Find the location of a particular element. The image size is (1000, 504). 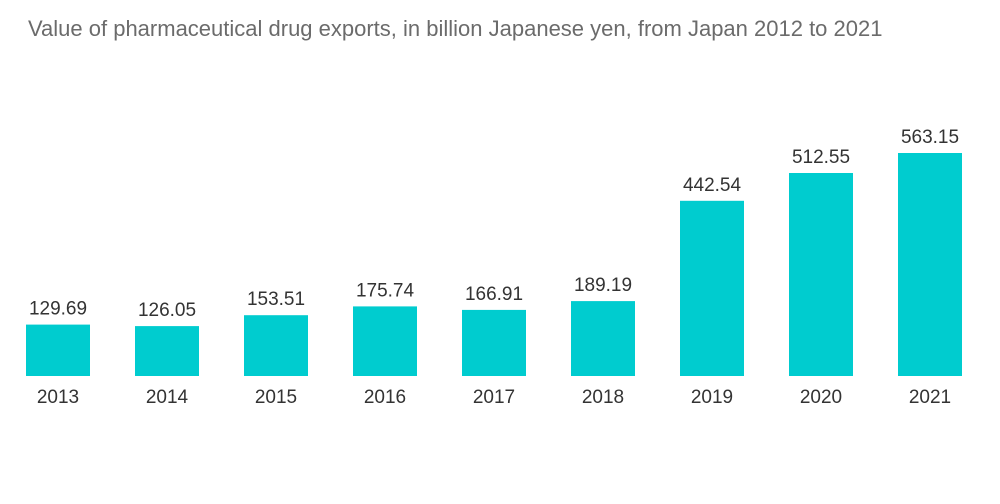

value-label-2018: 189.19 is located at coordinates (603, 285).